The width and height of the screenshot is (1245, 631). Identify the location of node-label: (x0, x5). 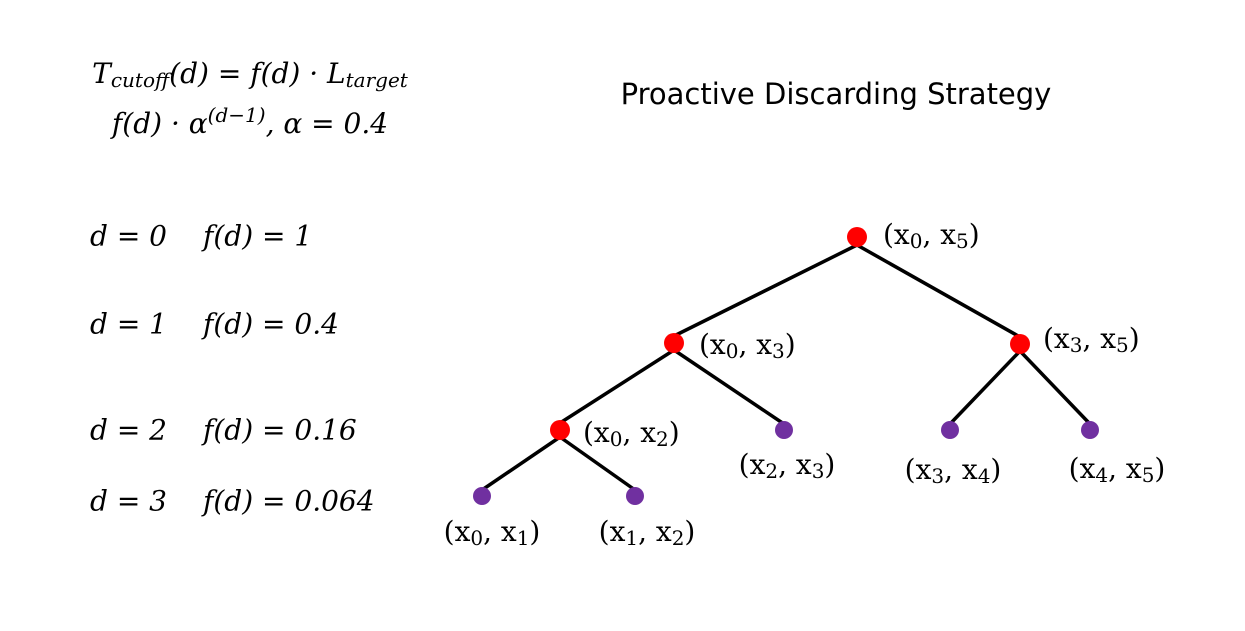
(931, 235).